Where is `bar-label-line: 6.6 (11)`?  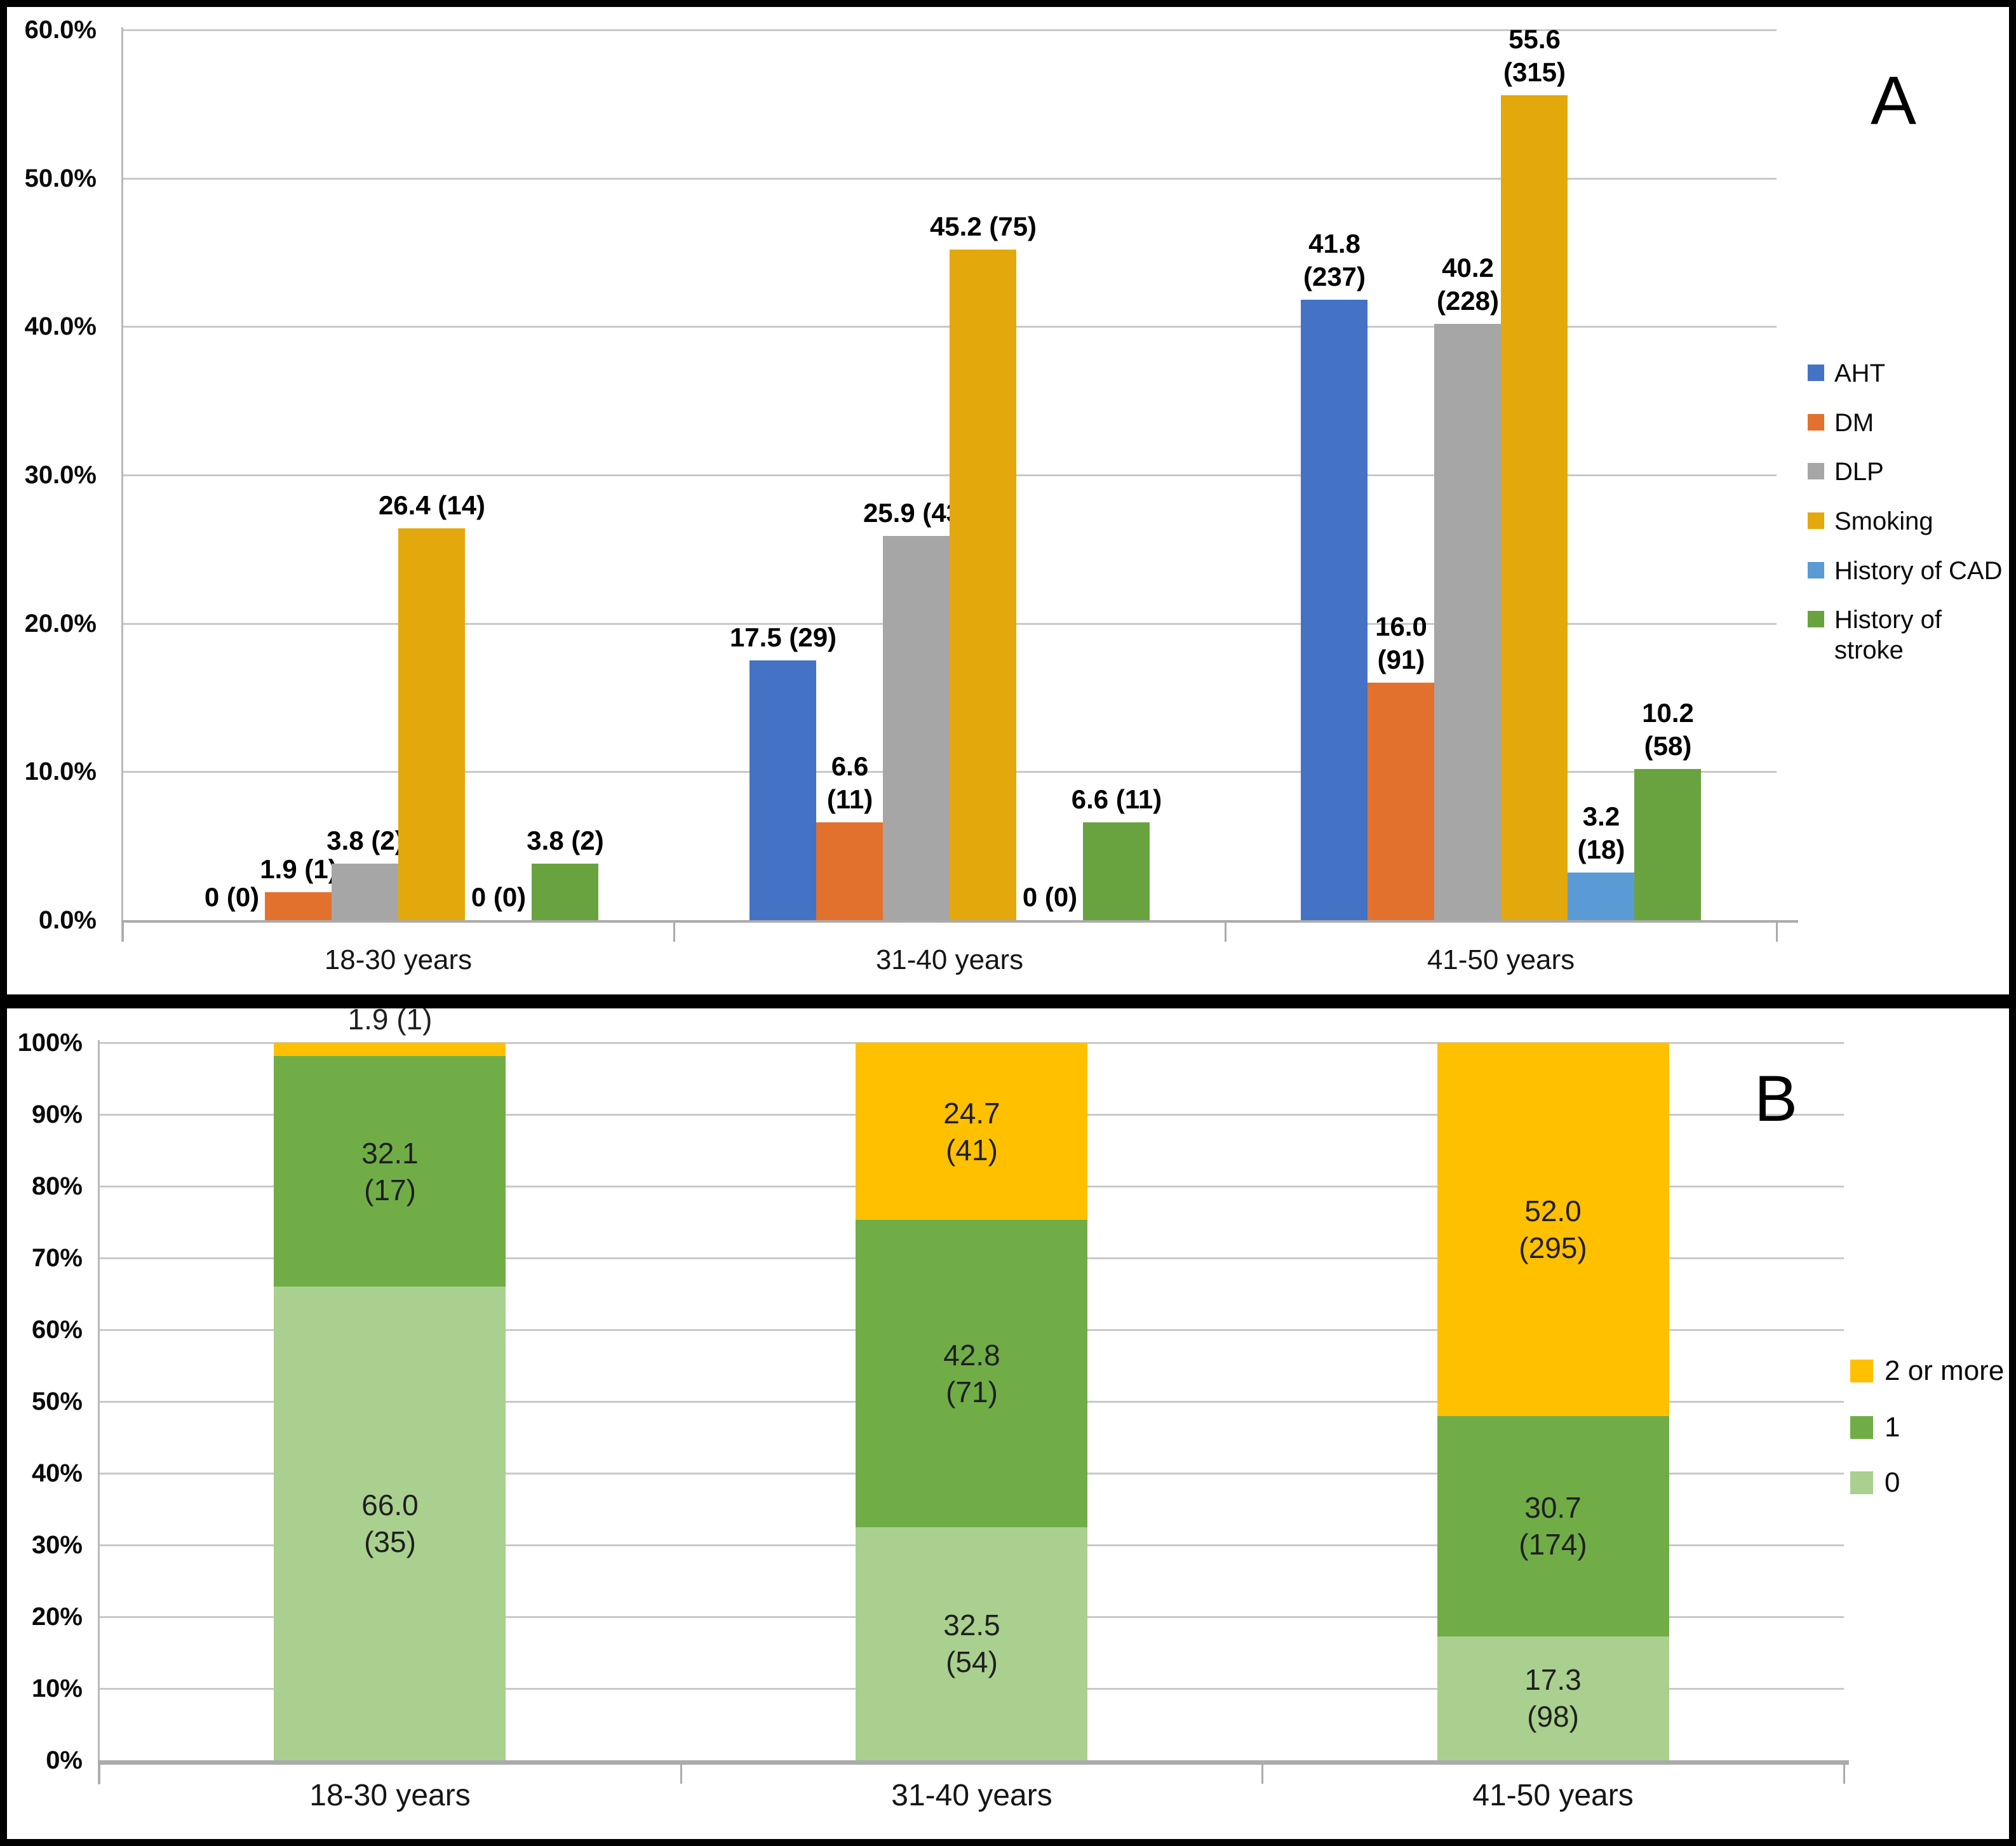
bar-label-line: 6.6 (11) is located at coordinates (1116, 799).